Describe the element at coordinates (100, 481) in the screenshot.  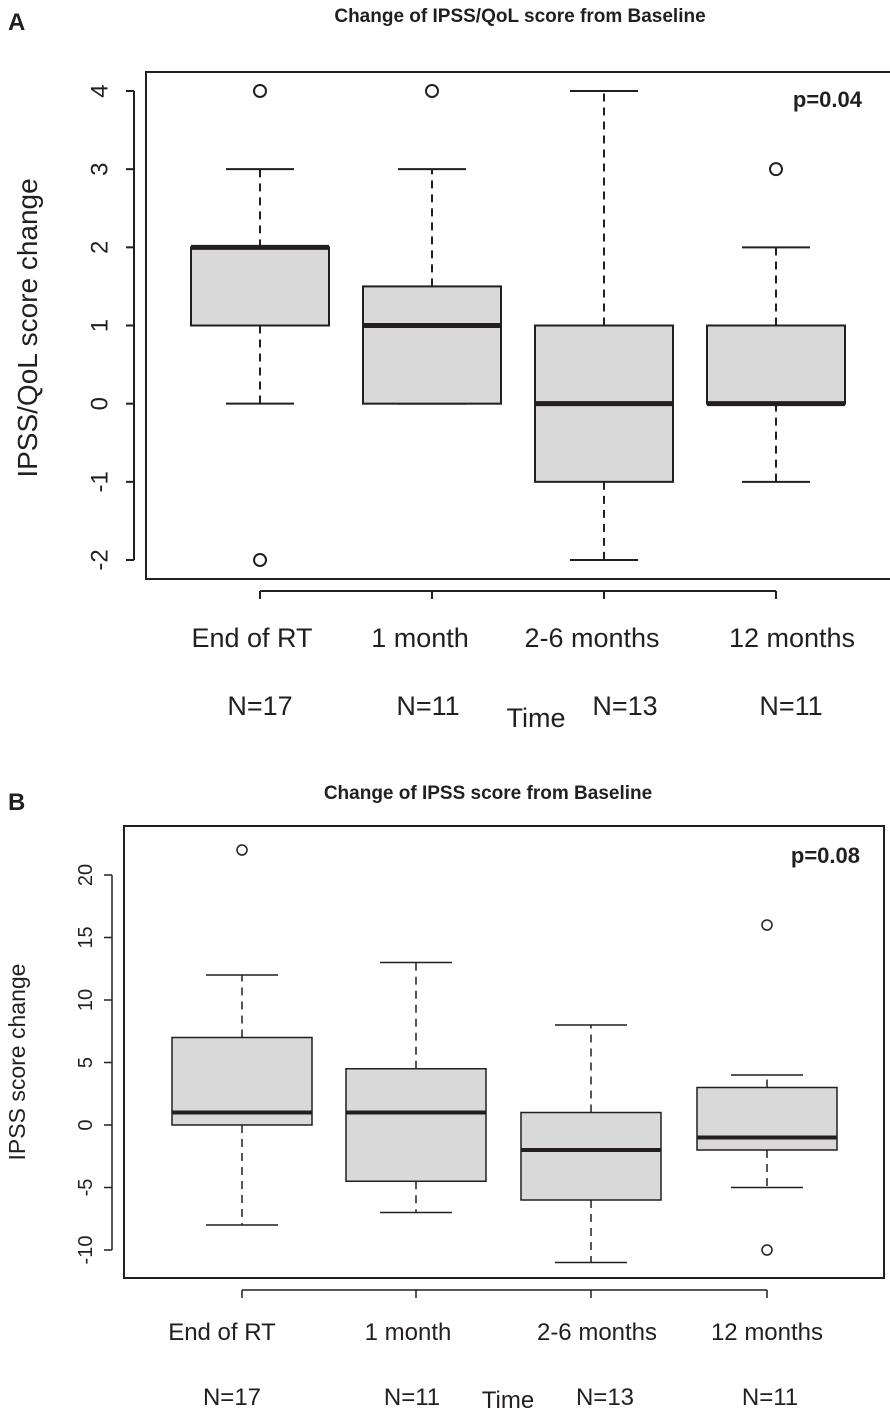
I see `panel-a-y-tick-label: -1` at that location.